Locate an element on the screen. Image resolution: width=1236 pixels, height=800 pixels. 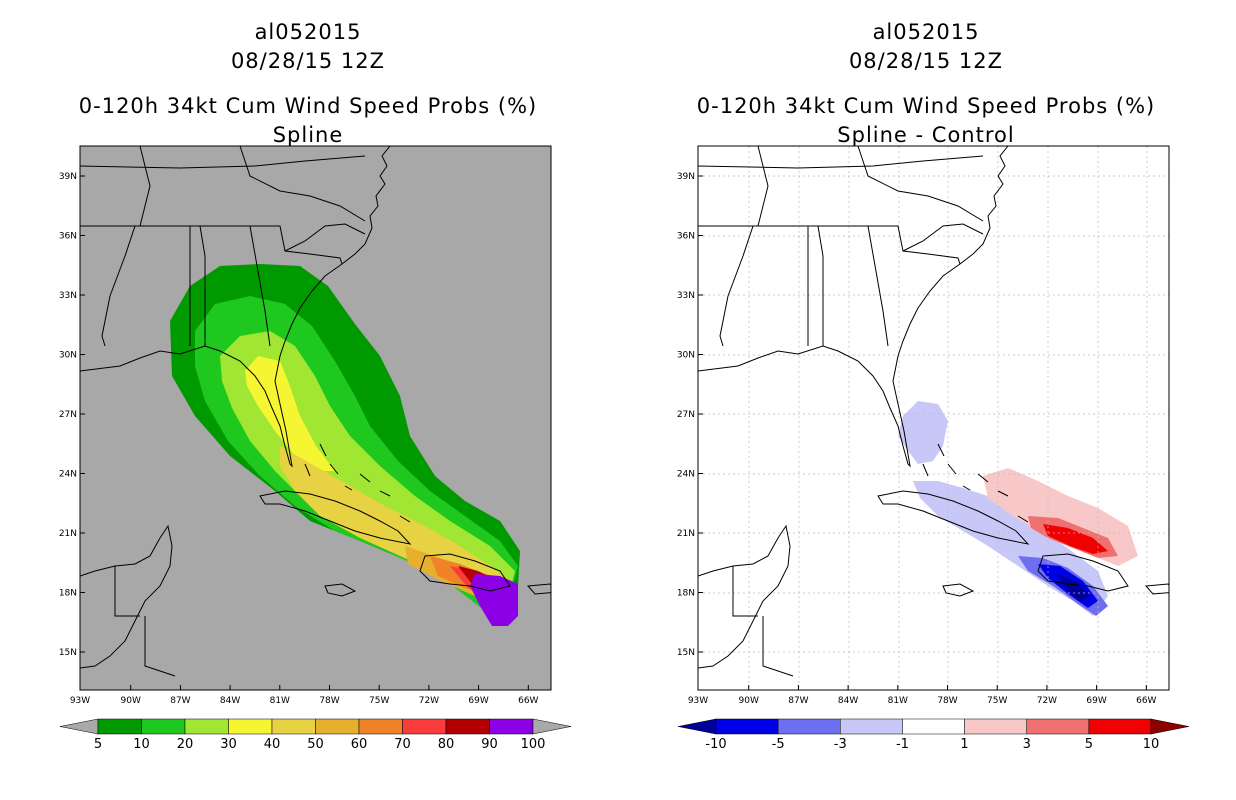
left-storm-id: al052015 is located at coordinates (308, 32).